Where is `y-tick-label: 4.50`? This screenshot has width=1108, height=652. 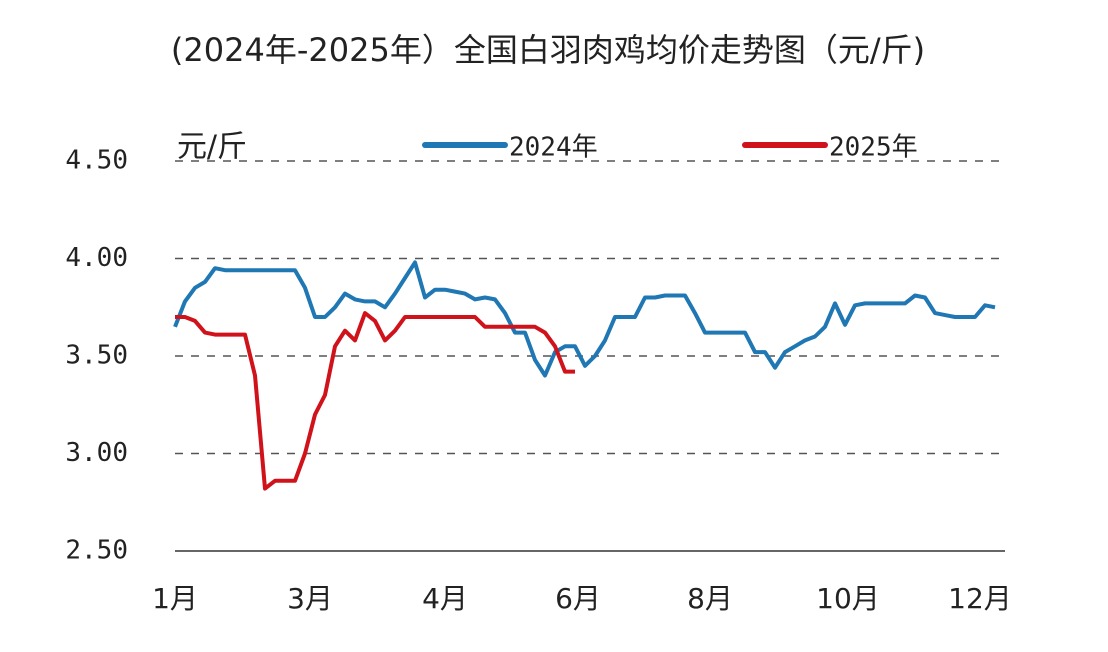 y-tick-label: 4.50 is located at coordinates (96, 161).